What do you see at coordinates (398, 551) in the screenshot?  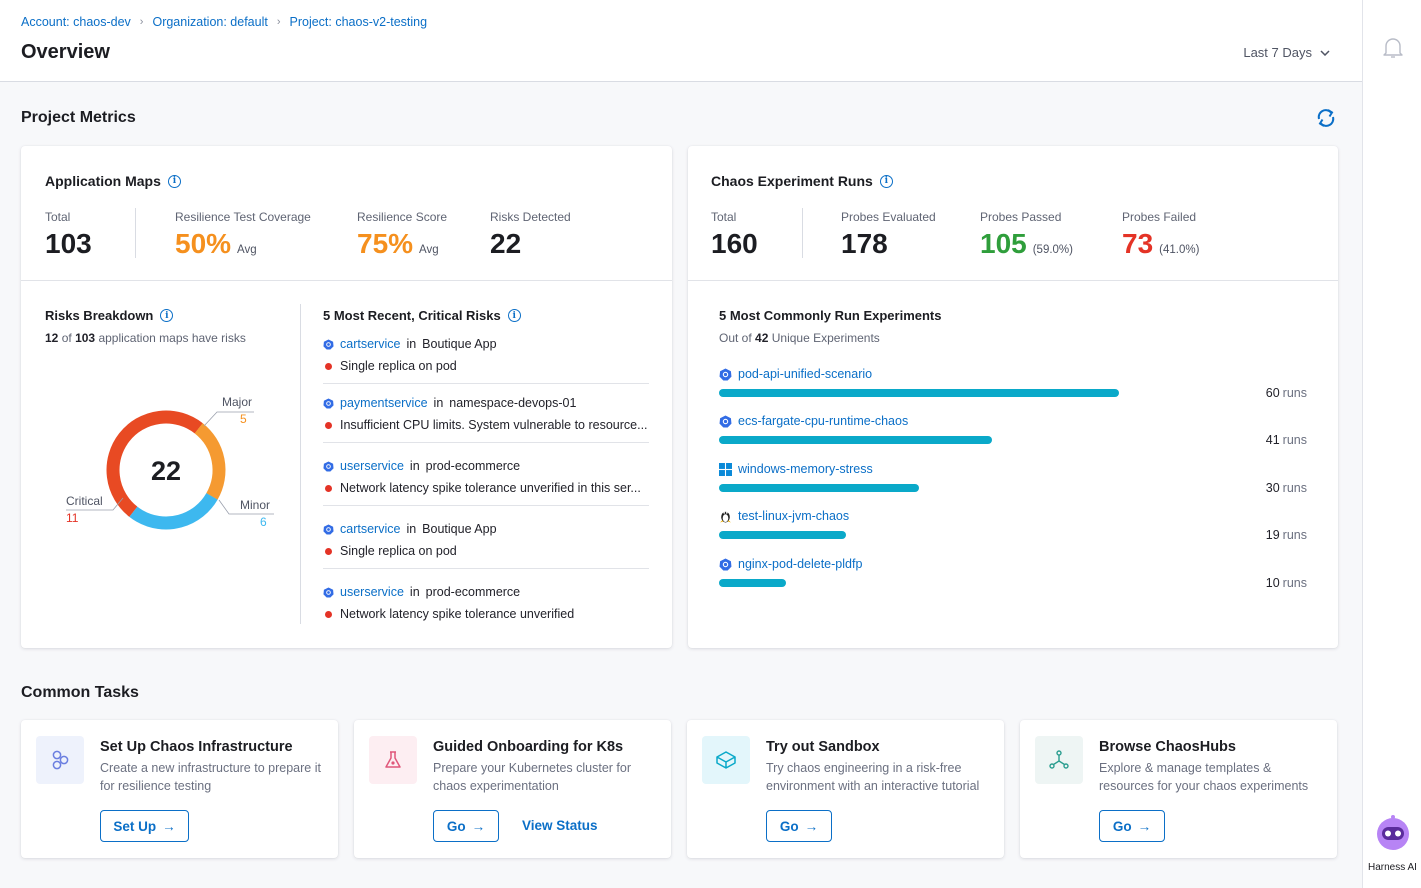 I see `risk-description: Single replica on pod` at bounding box center [398, 551].